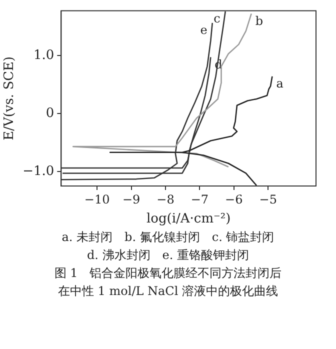 Image resolution: width=336 pixels, height=349 pixels. Describe the element at coordinates (280, 83) in the screenshot. I see `series-label: a` at that location.